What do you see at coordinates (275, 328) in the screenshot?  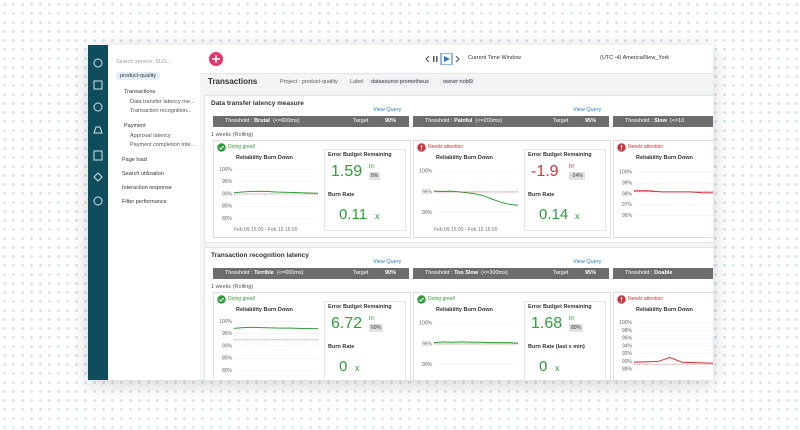 I see `burn-down-line` at bounding box center [275, 328].